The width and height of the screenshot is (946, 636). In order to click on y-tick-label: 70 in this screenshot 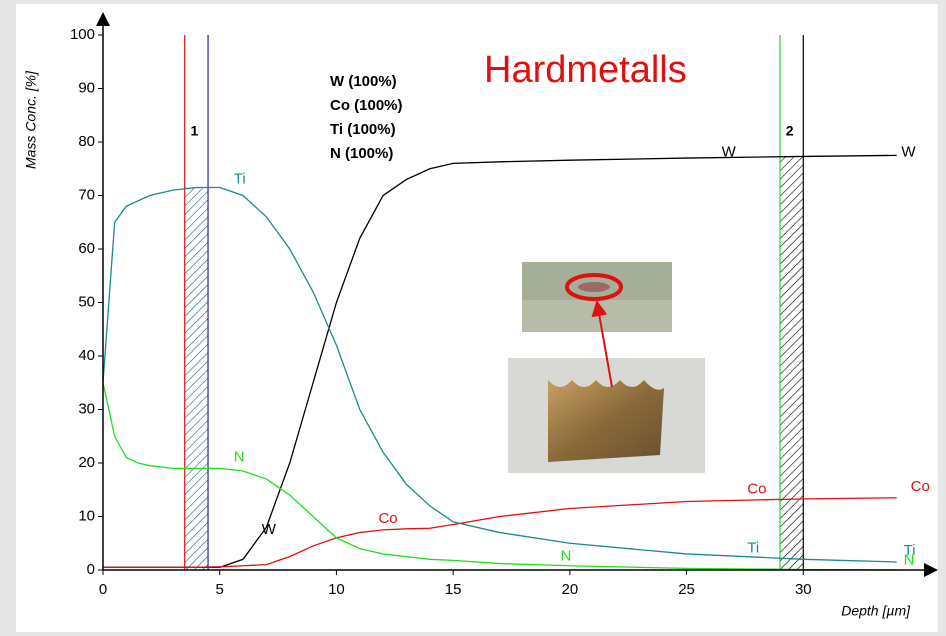, I will do `click(86, 194)`.